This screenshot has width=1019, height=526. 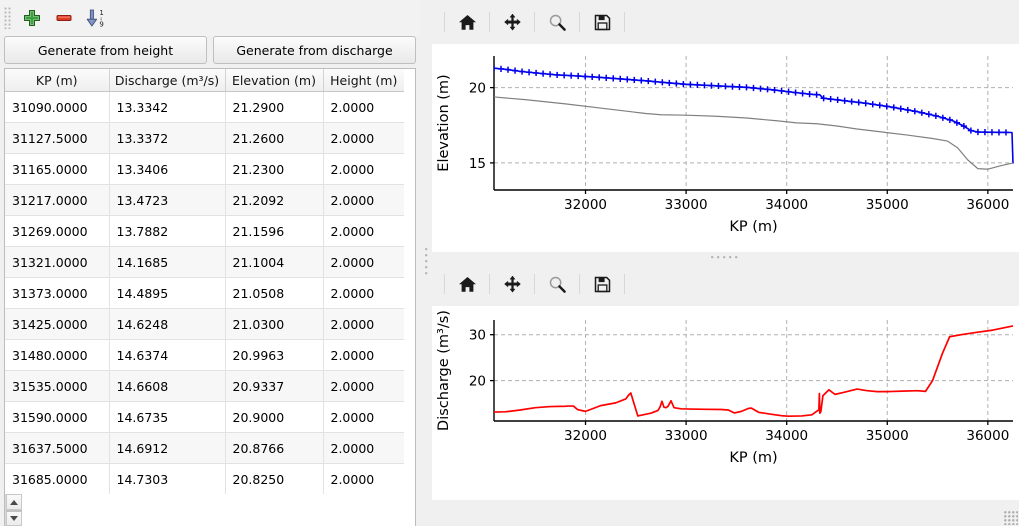 I want to click on table-row: 31590.0000 14.6735 20.9000 2.0000, so click(x=204, y=417).